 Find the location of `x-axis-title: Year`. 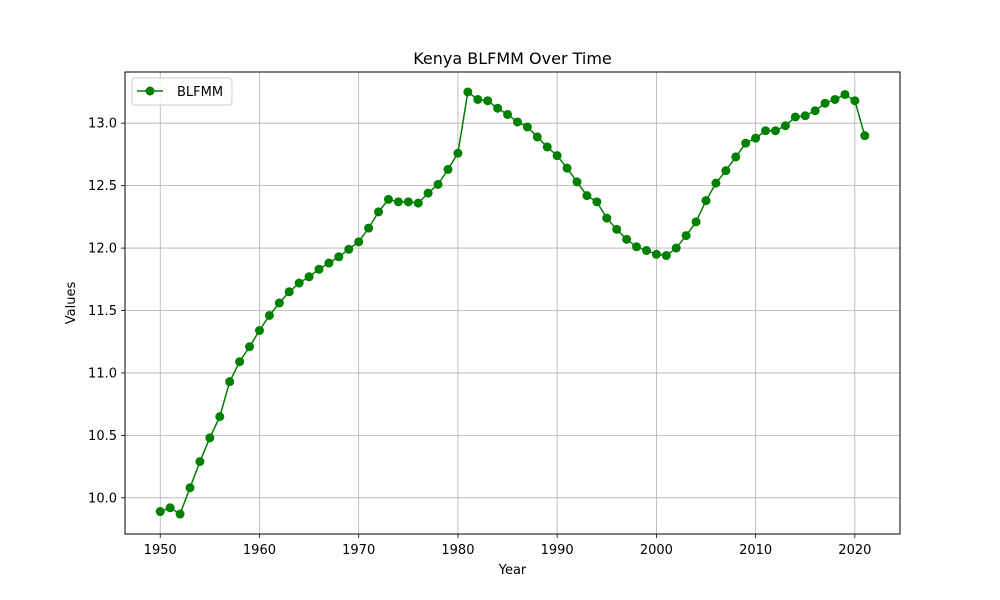

x-axis-title: Year is located at coordinates (512, 570).